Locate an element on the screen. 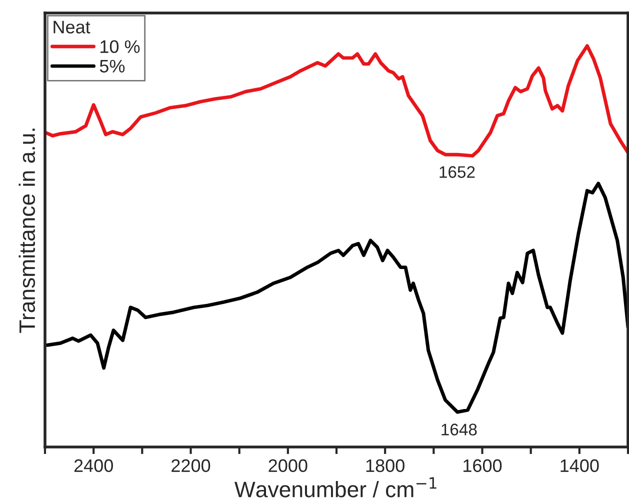  x-tick-label: 2400 is located at coordinates (93, 465).